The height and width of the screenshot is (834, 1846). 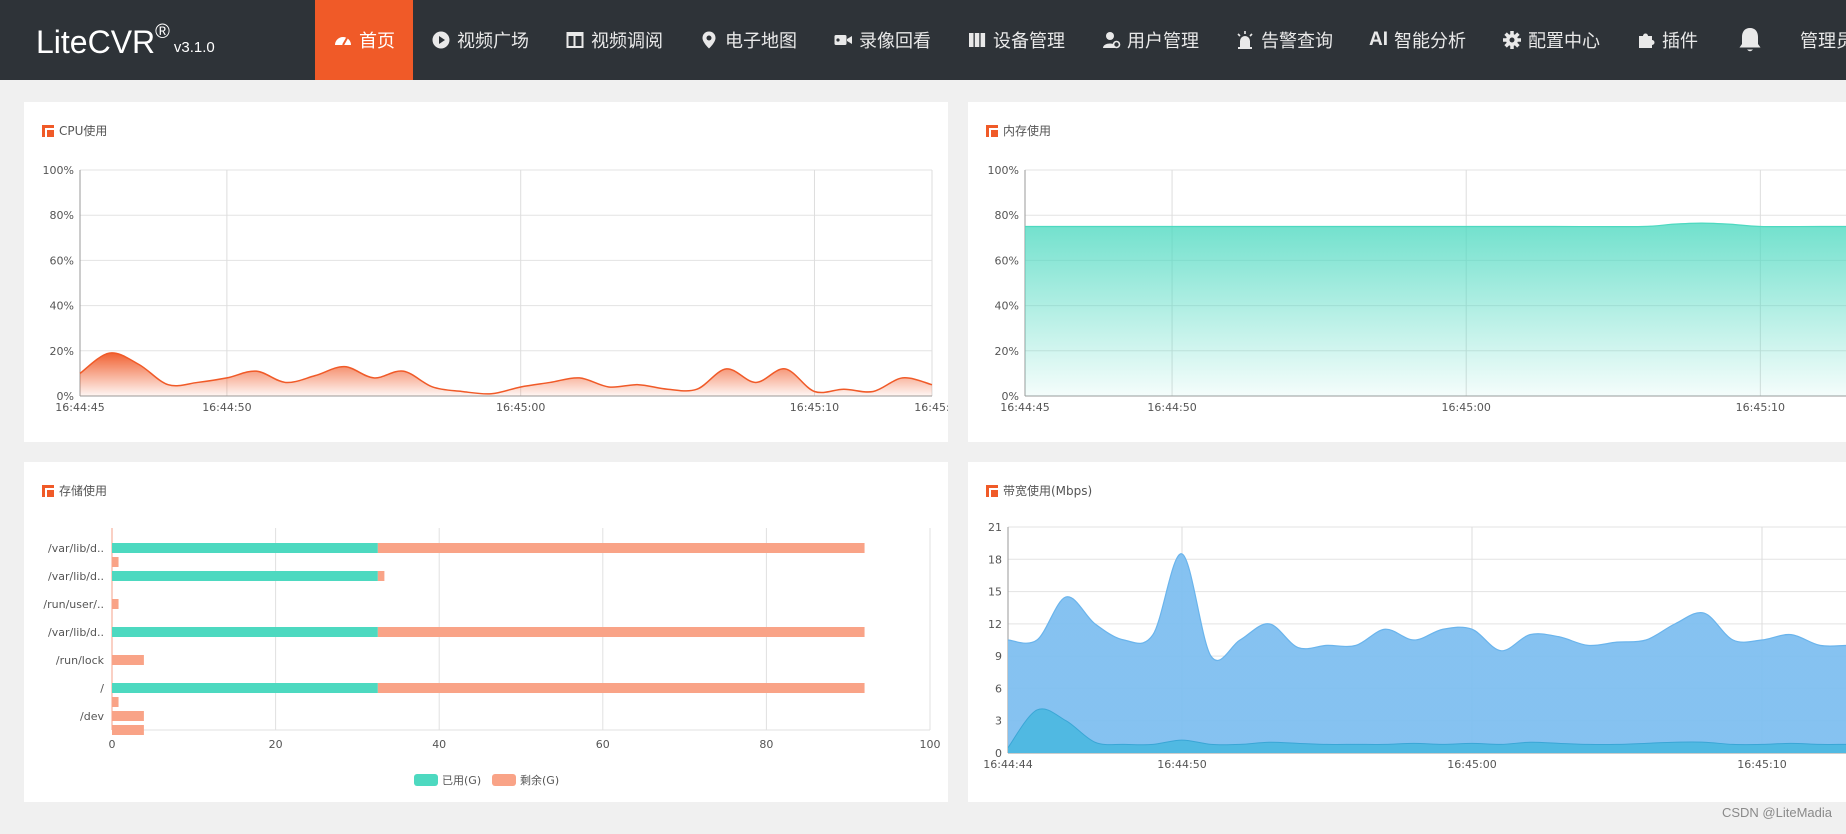 What do you see at coordinates (62, 306) in the screenshot?
I see `y-tick-label: 40%` at bounding box center [62, 306].